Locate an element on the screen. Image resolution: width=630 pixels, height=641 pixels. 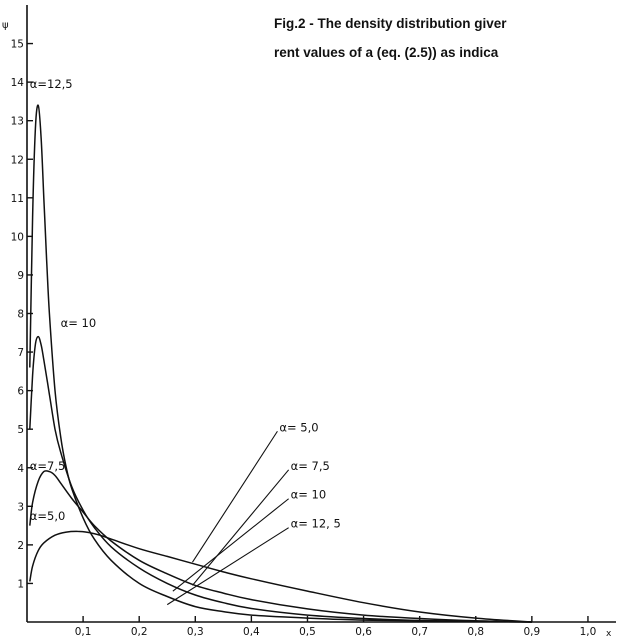
x-axis-label: x is located at coordinates (609, 634).